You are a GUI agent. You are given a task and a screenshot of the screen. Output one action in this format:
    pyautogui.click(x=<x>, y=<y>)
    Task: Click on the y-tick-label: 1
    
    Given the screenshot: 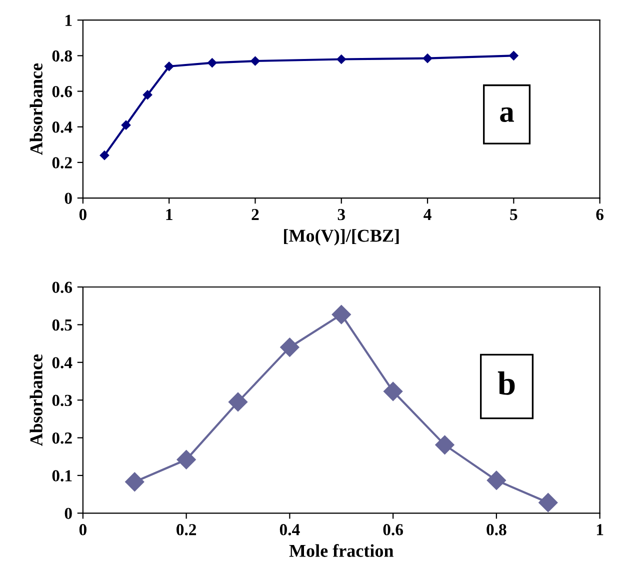 What is the action you would take?
    pyautogui.click(x=69, y=20)
    